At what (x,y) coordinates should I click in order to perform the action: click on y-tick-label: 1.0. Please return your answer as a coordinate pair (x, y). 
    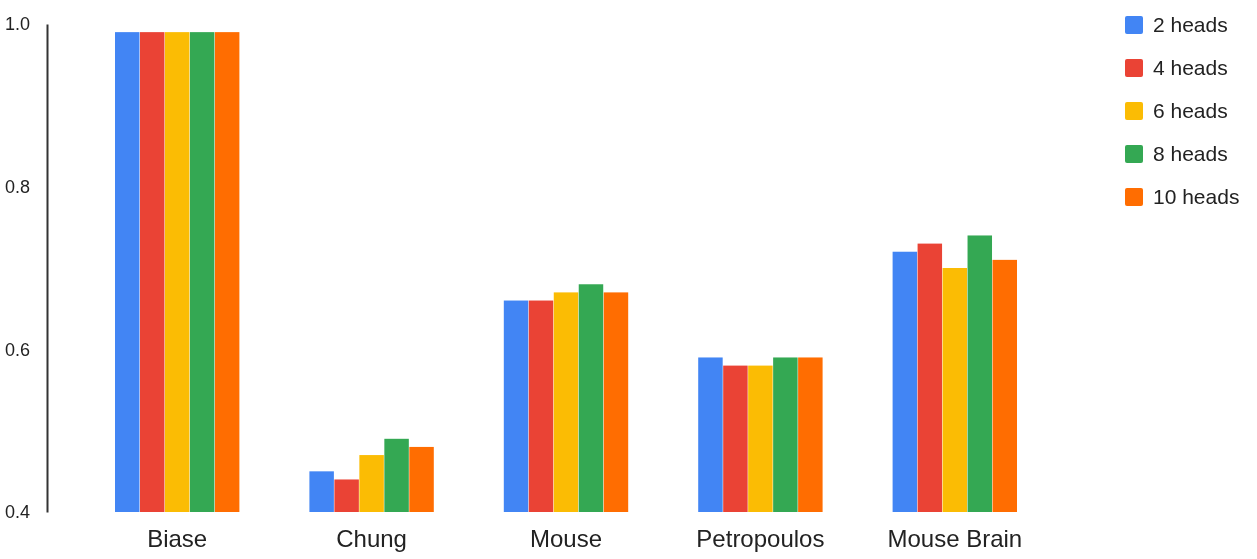
    Looking at the image, I should click on (17, 24).